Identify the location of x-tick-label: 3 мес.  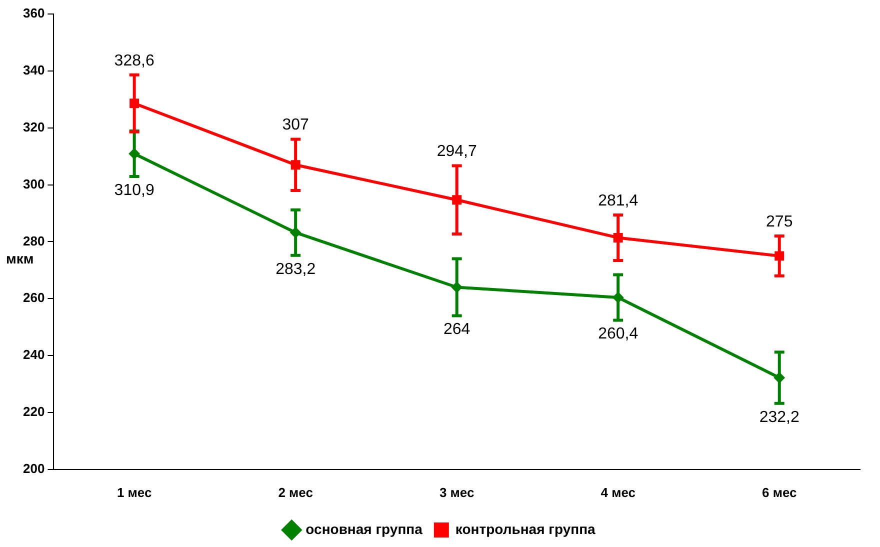
(456, 492).